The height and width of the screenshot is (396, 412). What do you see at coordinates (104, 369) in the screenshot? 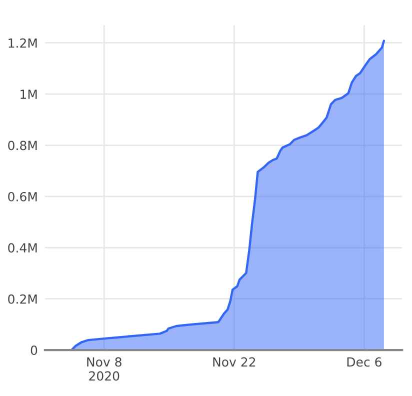
I see `x-tick-label: Nov 8 2020` at bounding box center [104, 369].